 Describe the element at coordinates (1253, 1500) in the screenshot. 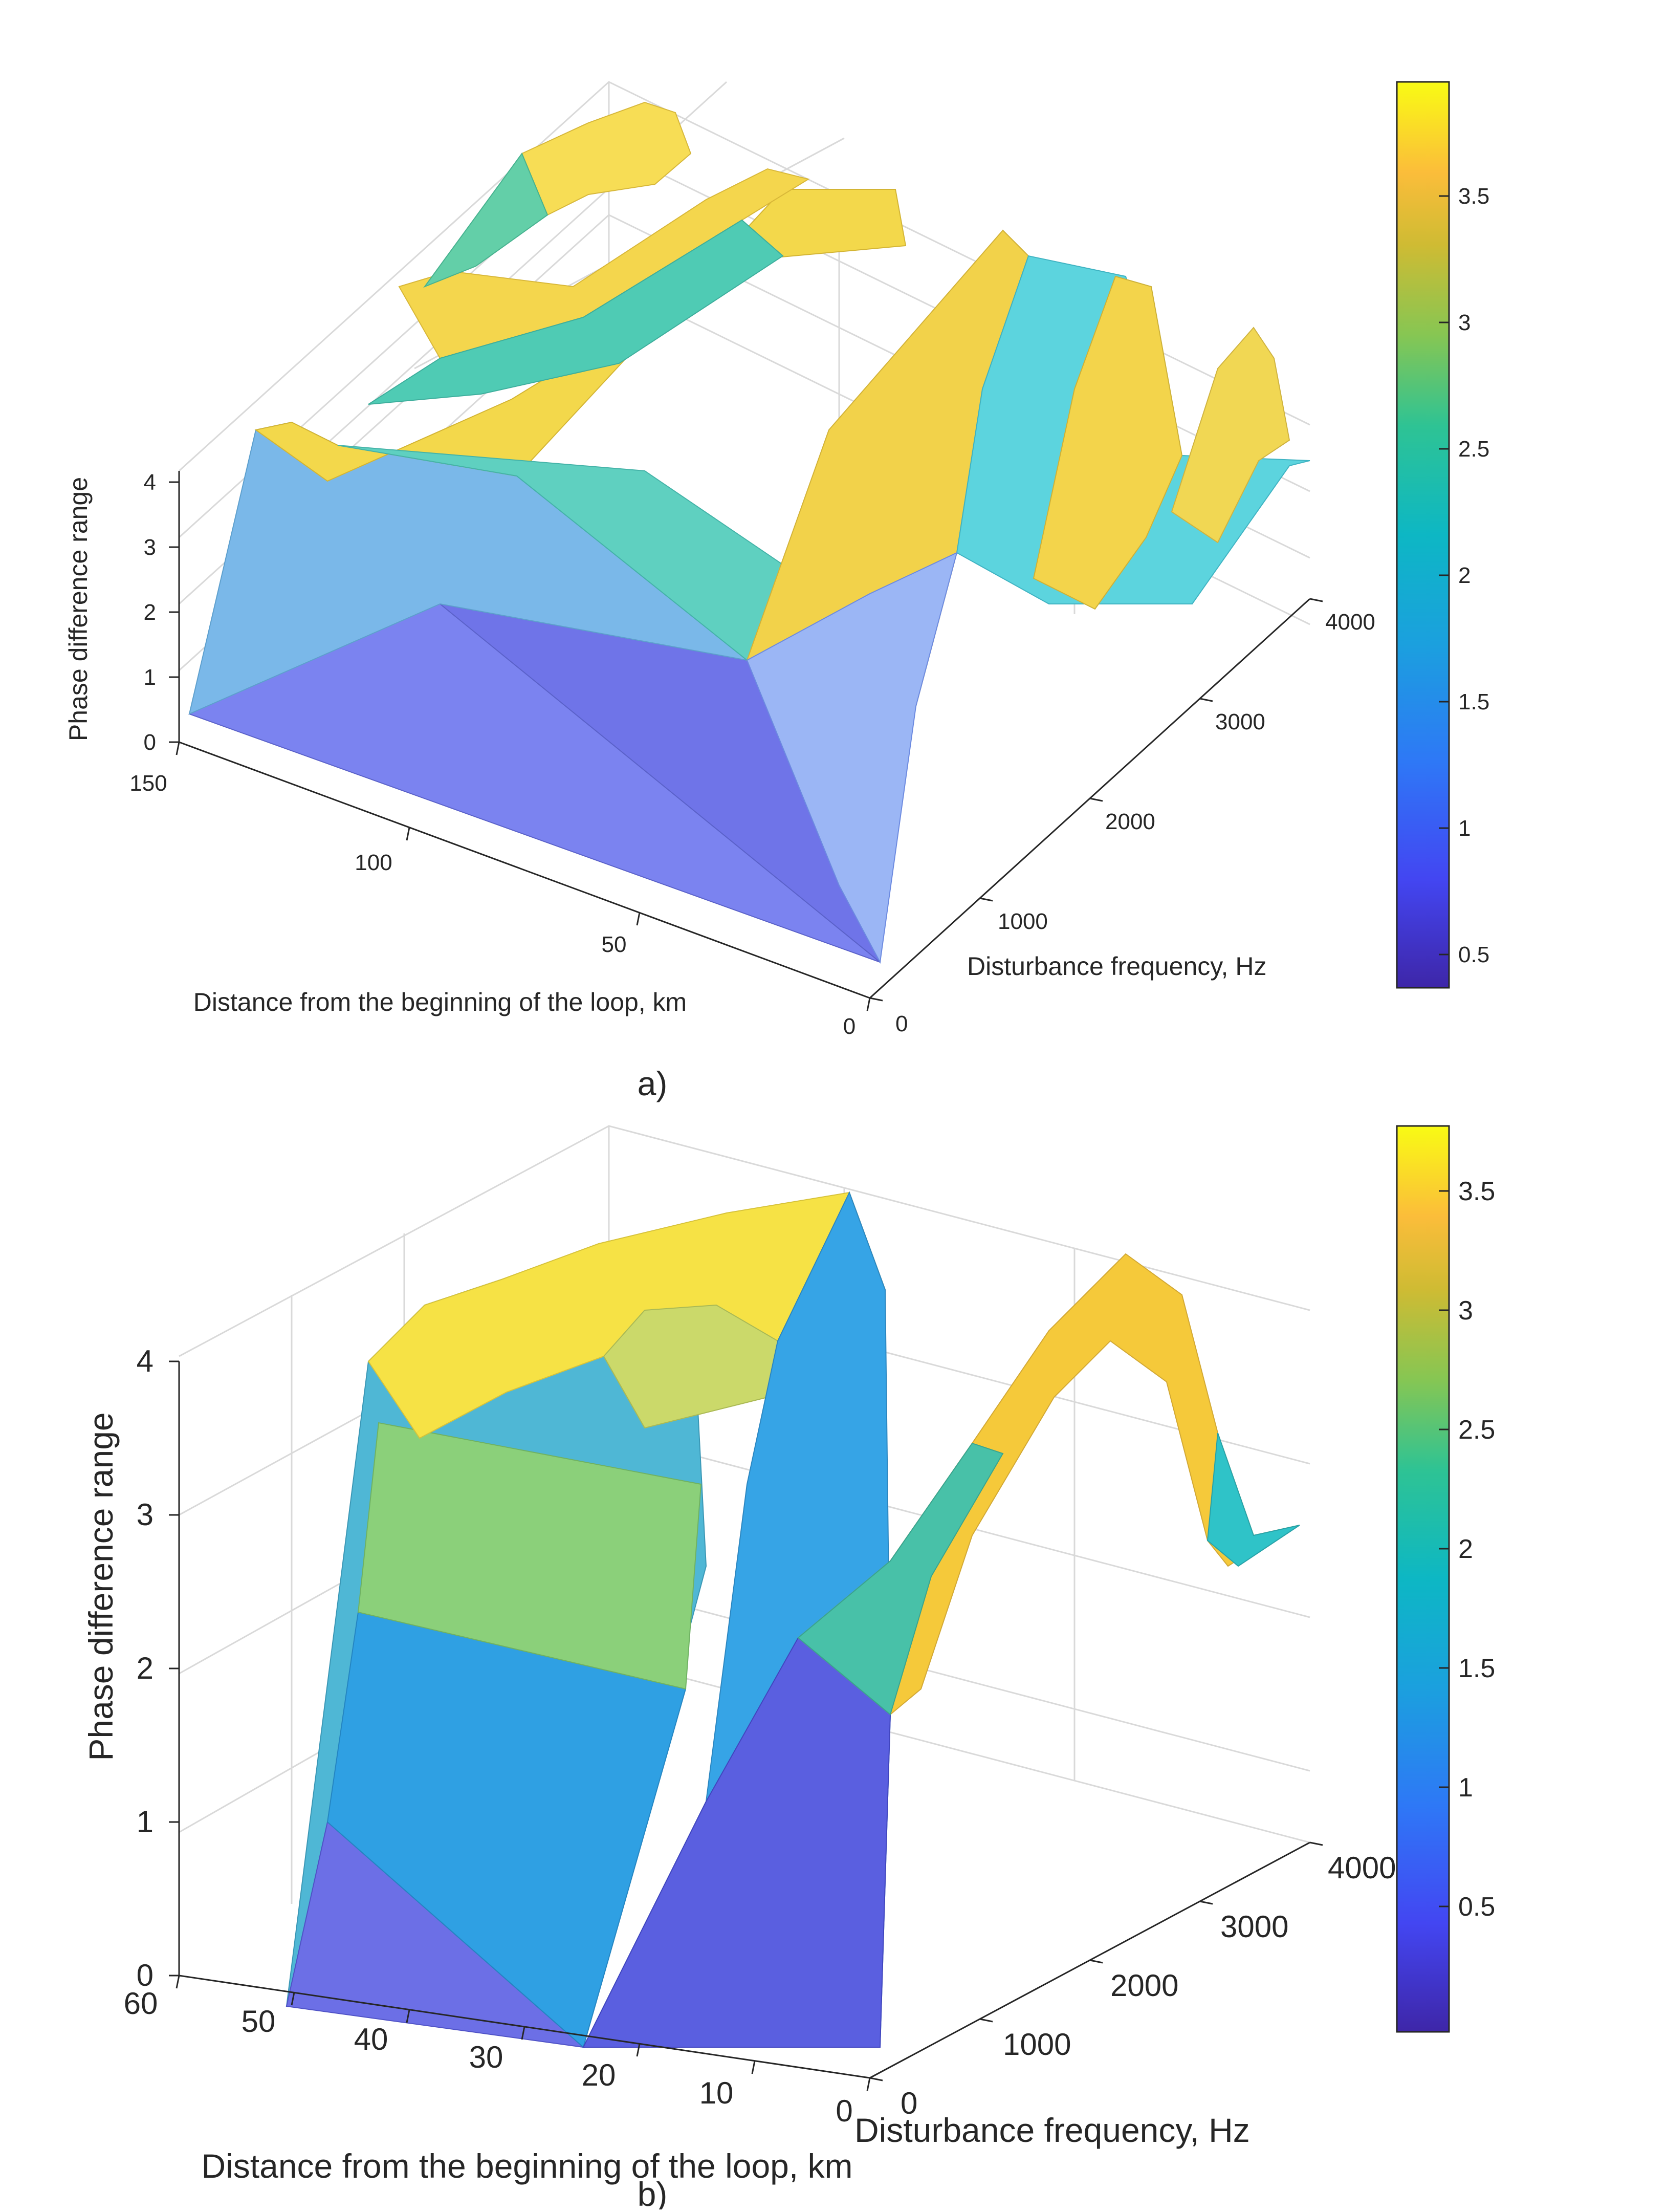

I see `surface-b-right-tail` at that location.